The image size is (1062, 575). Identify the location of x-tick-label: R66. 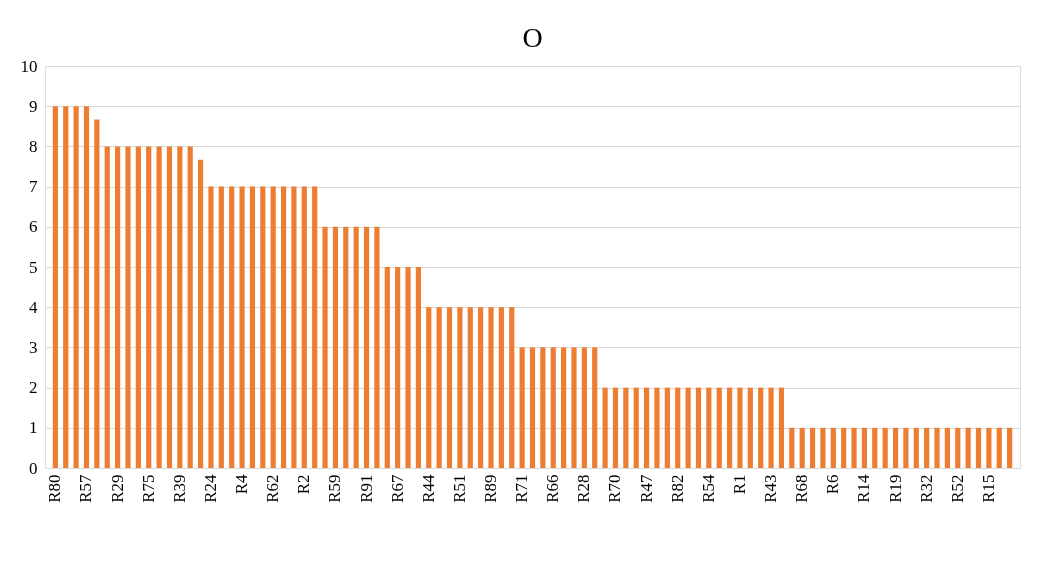
(553, 488).